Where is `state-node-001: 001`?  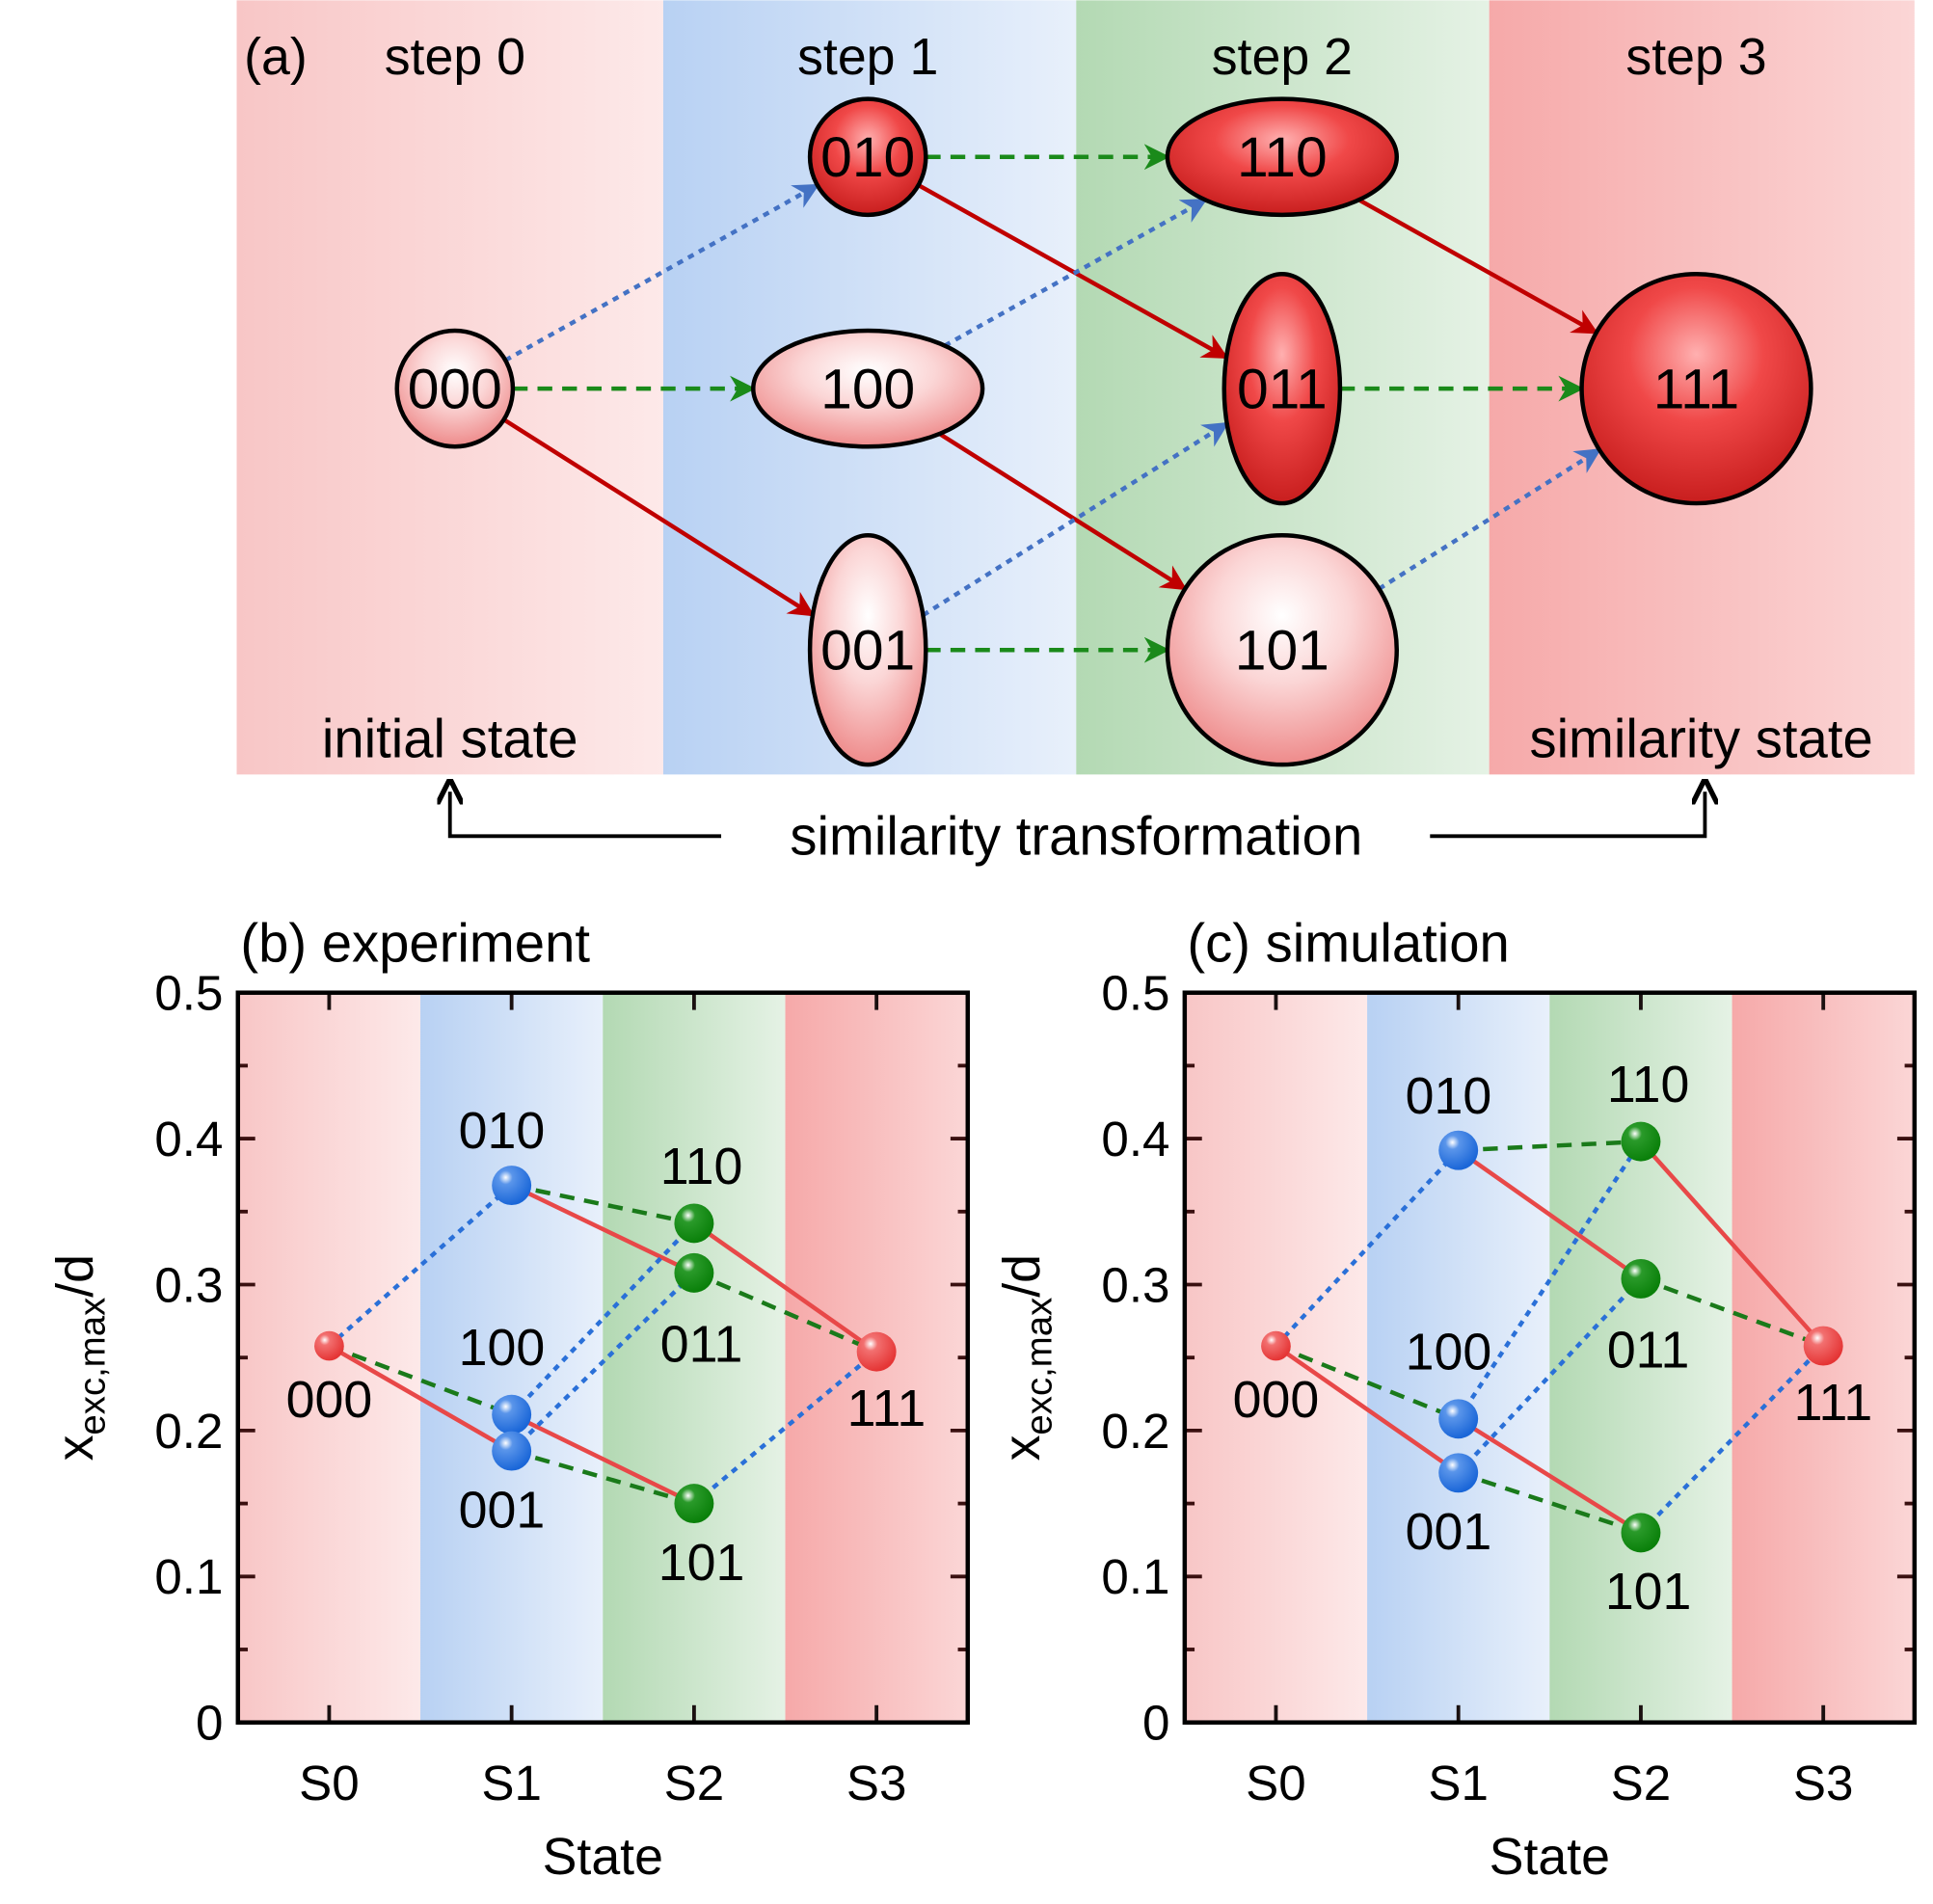
state-node-001: 001 is located at coordinates (867, 650).